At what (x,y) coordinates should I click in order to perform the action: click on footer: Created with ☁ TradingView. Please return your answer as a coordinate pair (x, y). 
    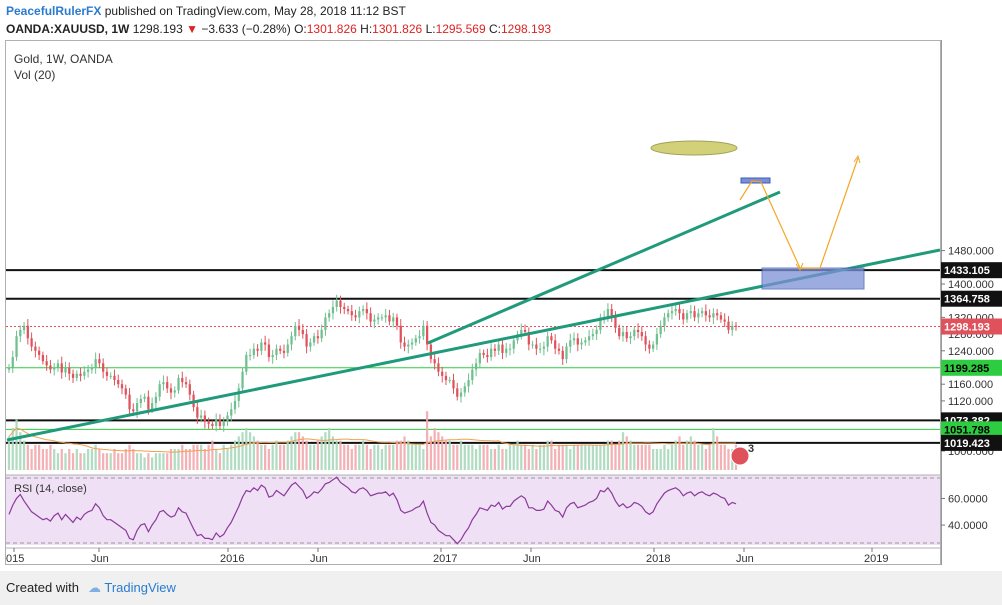
    Looking at the image, I should click on (501, 588).